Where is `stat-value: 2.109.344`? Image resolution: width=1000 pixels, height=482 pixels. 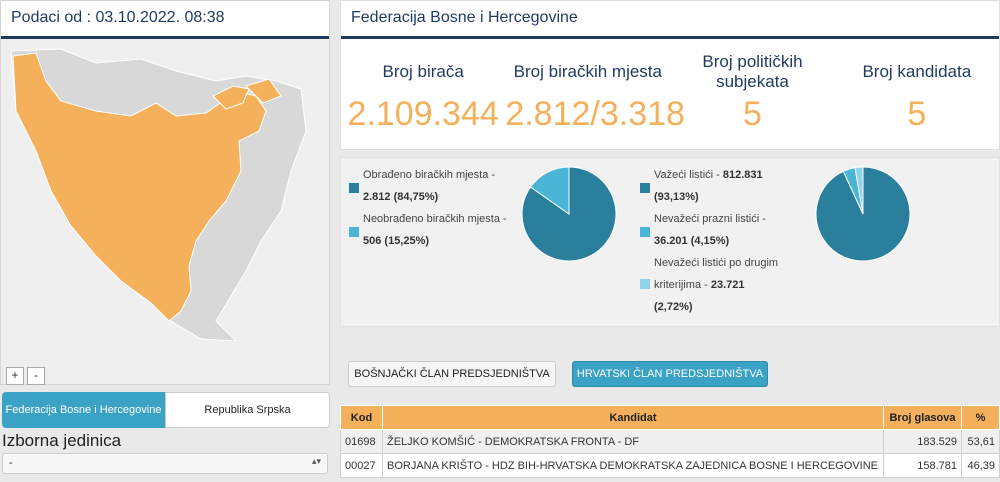
stat-value: 2.109.344 is located at coordinates (423, 114).